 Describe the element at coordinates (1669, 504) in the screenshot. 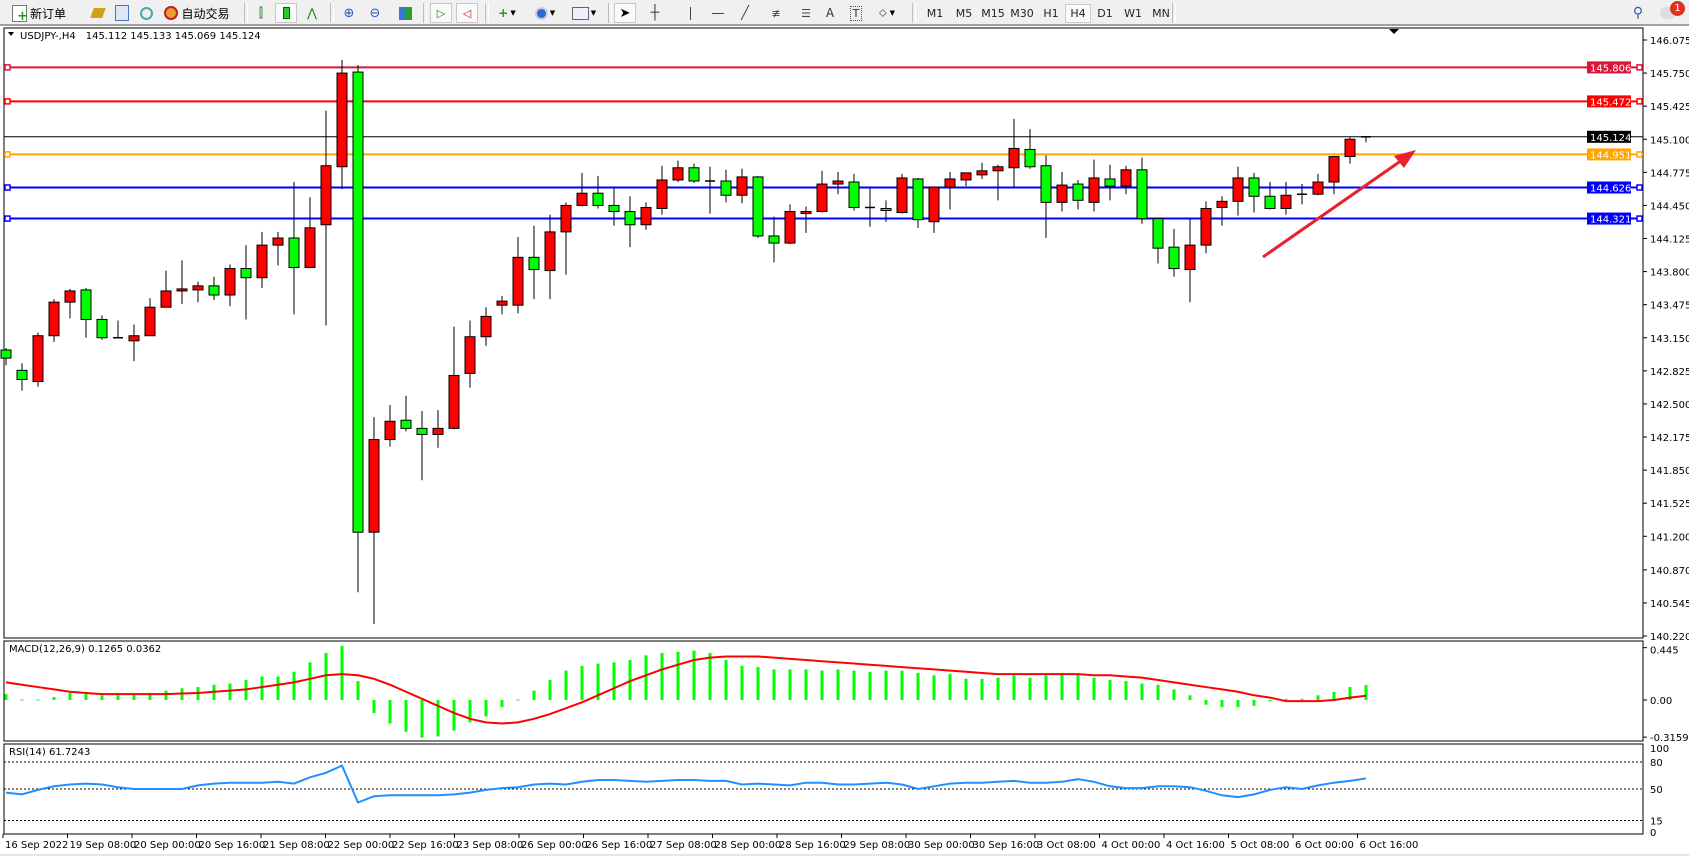

I see `price-tick-label: 141.525` at that location.